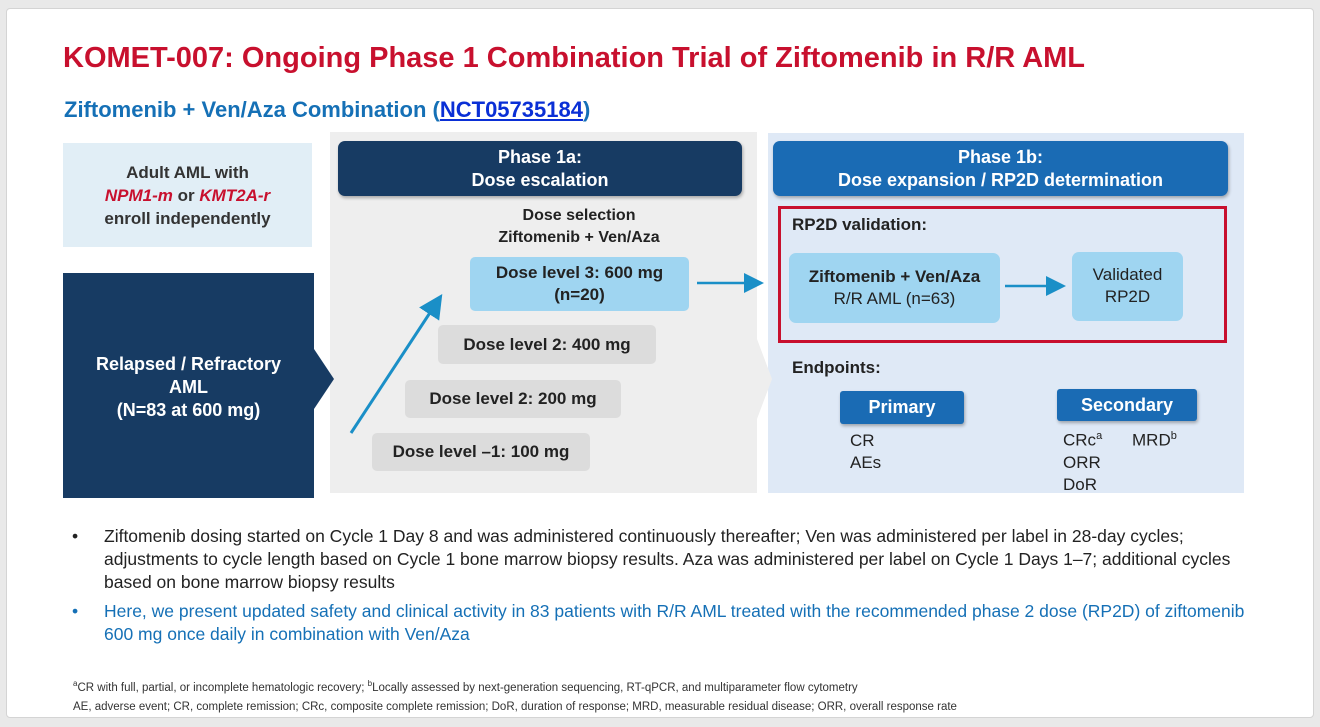  I want to click on population-line3: (N=83 at 600 mg), so click(188, 410).